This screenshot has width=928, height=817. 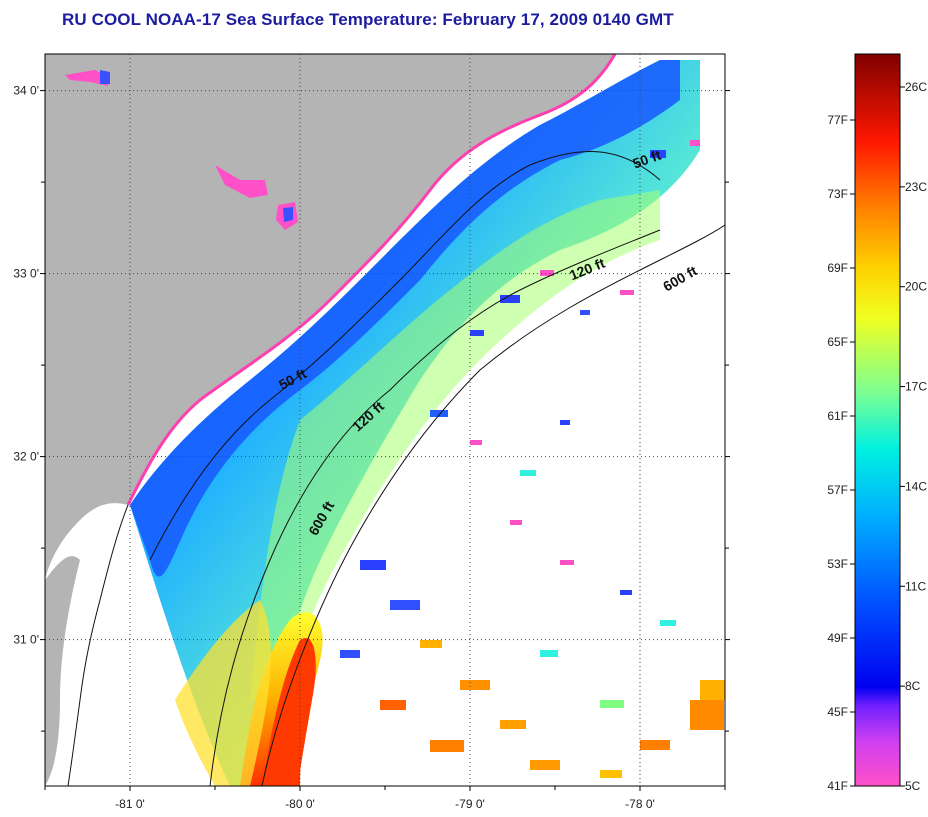 What do you see at coordinates (837, 120) in the screenshot?
I see `colorbar-f-label: 77F` at bounding box center [837, 120].